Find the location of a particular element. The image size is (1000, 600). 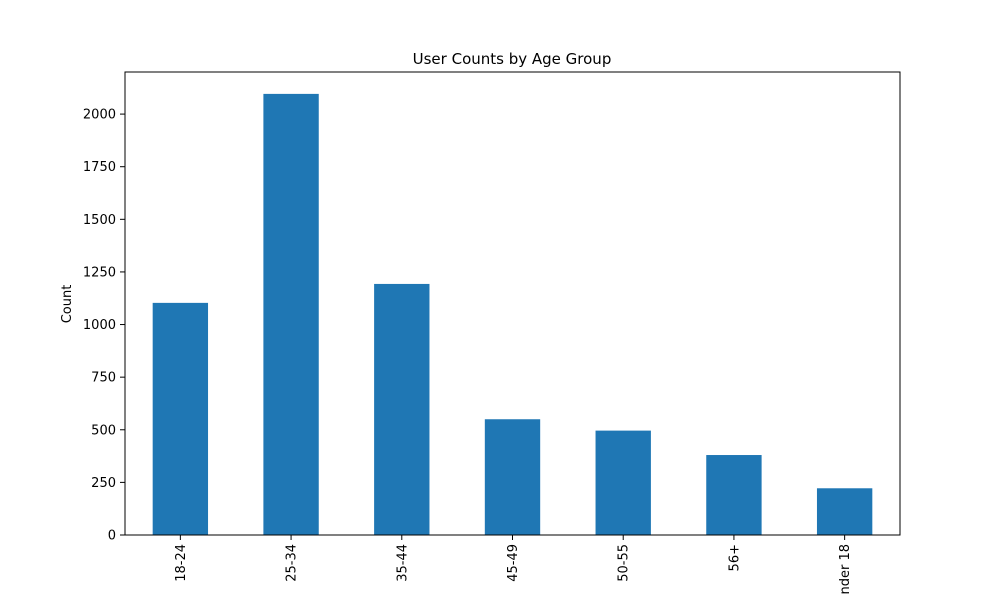

bar-56- is located at coordinates (734, 495).